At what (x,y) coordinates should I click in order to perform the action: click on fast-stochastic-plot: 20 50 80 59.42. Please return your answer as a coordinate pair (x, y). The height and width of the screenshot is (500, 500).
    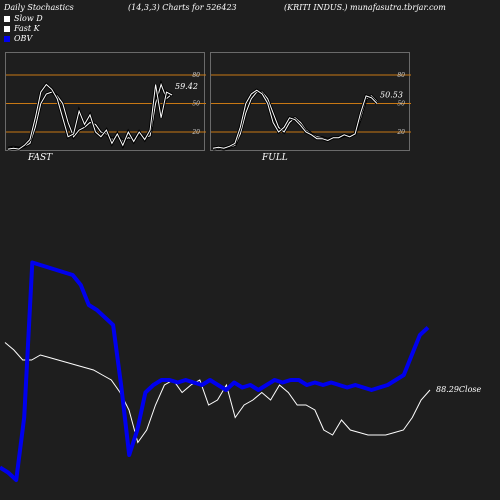
    Looking at the image, I should click on (106, 111).